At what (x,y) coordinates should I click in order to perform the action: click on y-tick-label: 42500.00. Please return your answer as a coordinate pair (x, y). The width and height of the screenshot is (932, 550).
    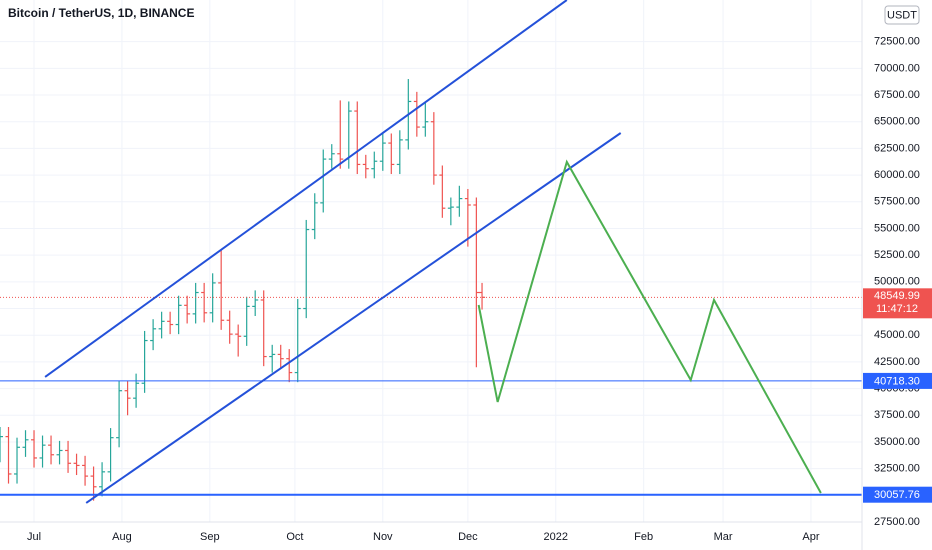
    Looking at the image, I should click on (897, 362).